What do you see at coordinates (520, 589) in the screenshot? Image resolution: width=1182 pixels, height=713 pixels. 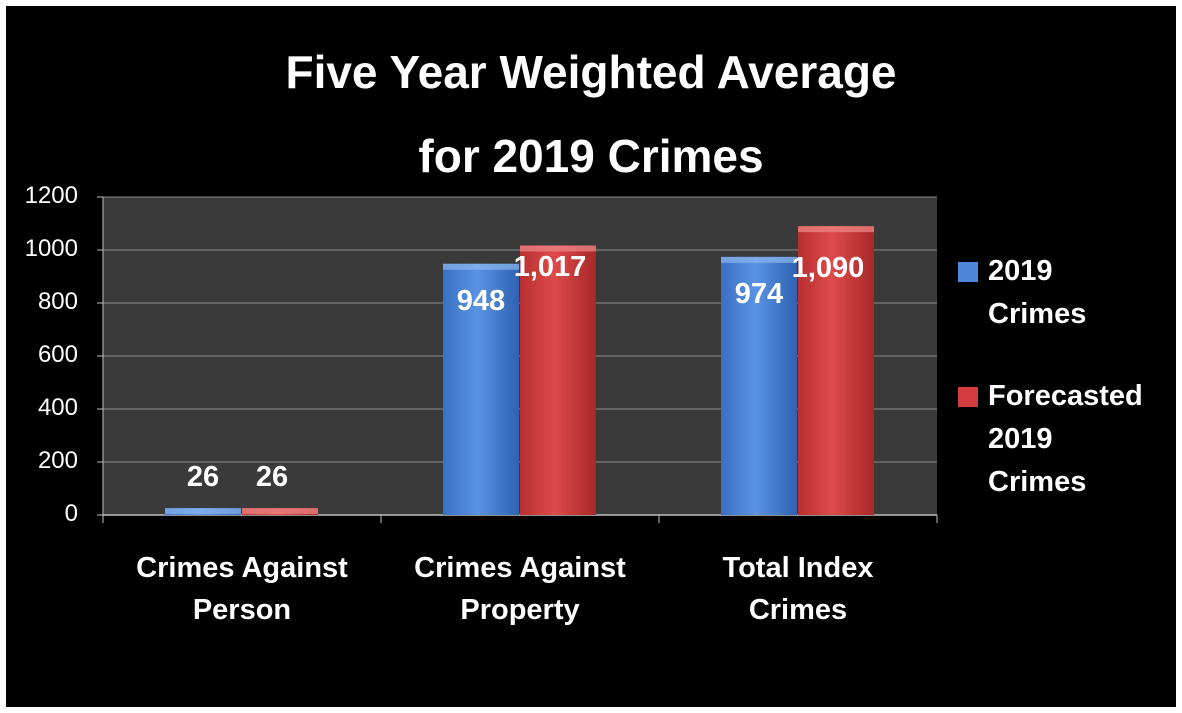 I see `x-category-label: Crimes Against Property` at bounding box center [520, 589].